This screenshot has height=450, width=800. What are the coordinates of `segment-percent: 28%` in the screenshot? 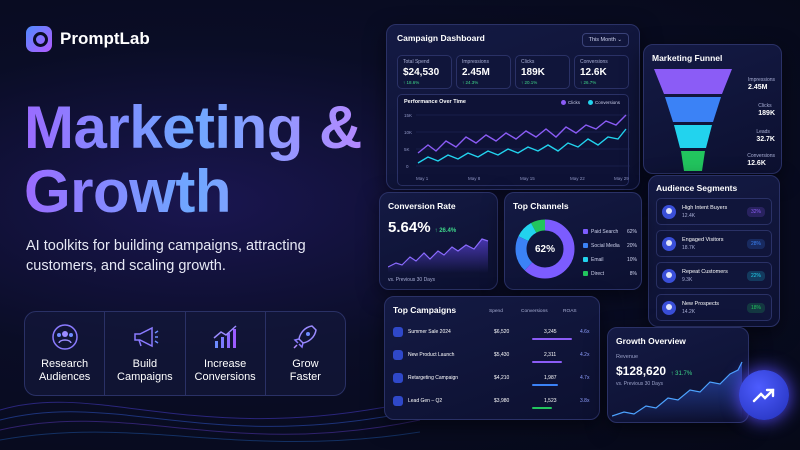 It's located at (755, 243).